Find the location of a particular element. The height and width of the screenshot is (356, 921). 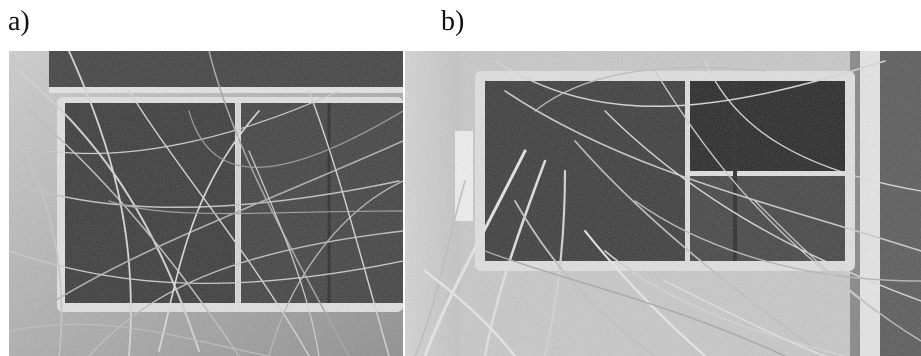

panel-label-b: b) is located at coordinates (453, 21).